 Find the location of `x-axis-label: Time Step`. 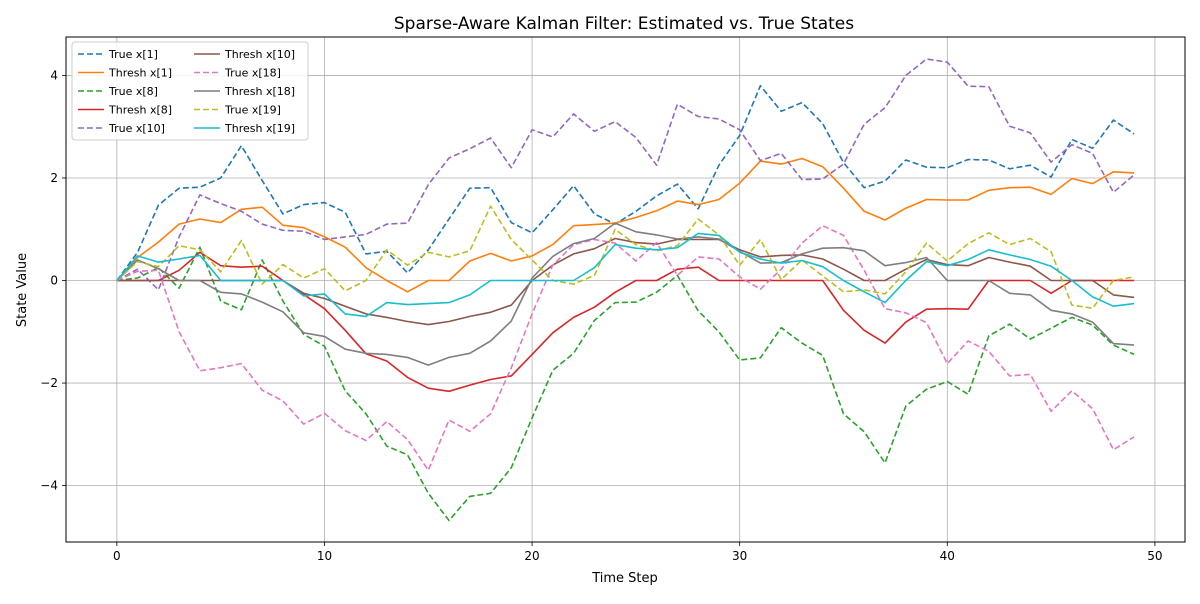

x-axis-label: Time Step is located at coordinates (624, 578).